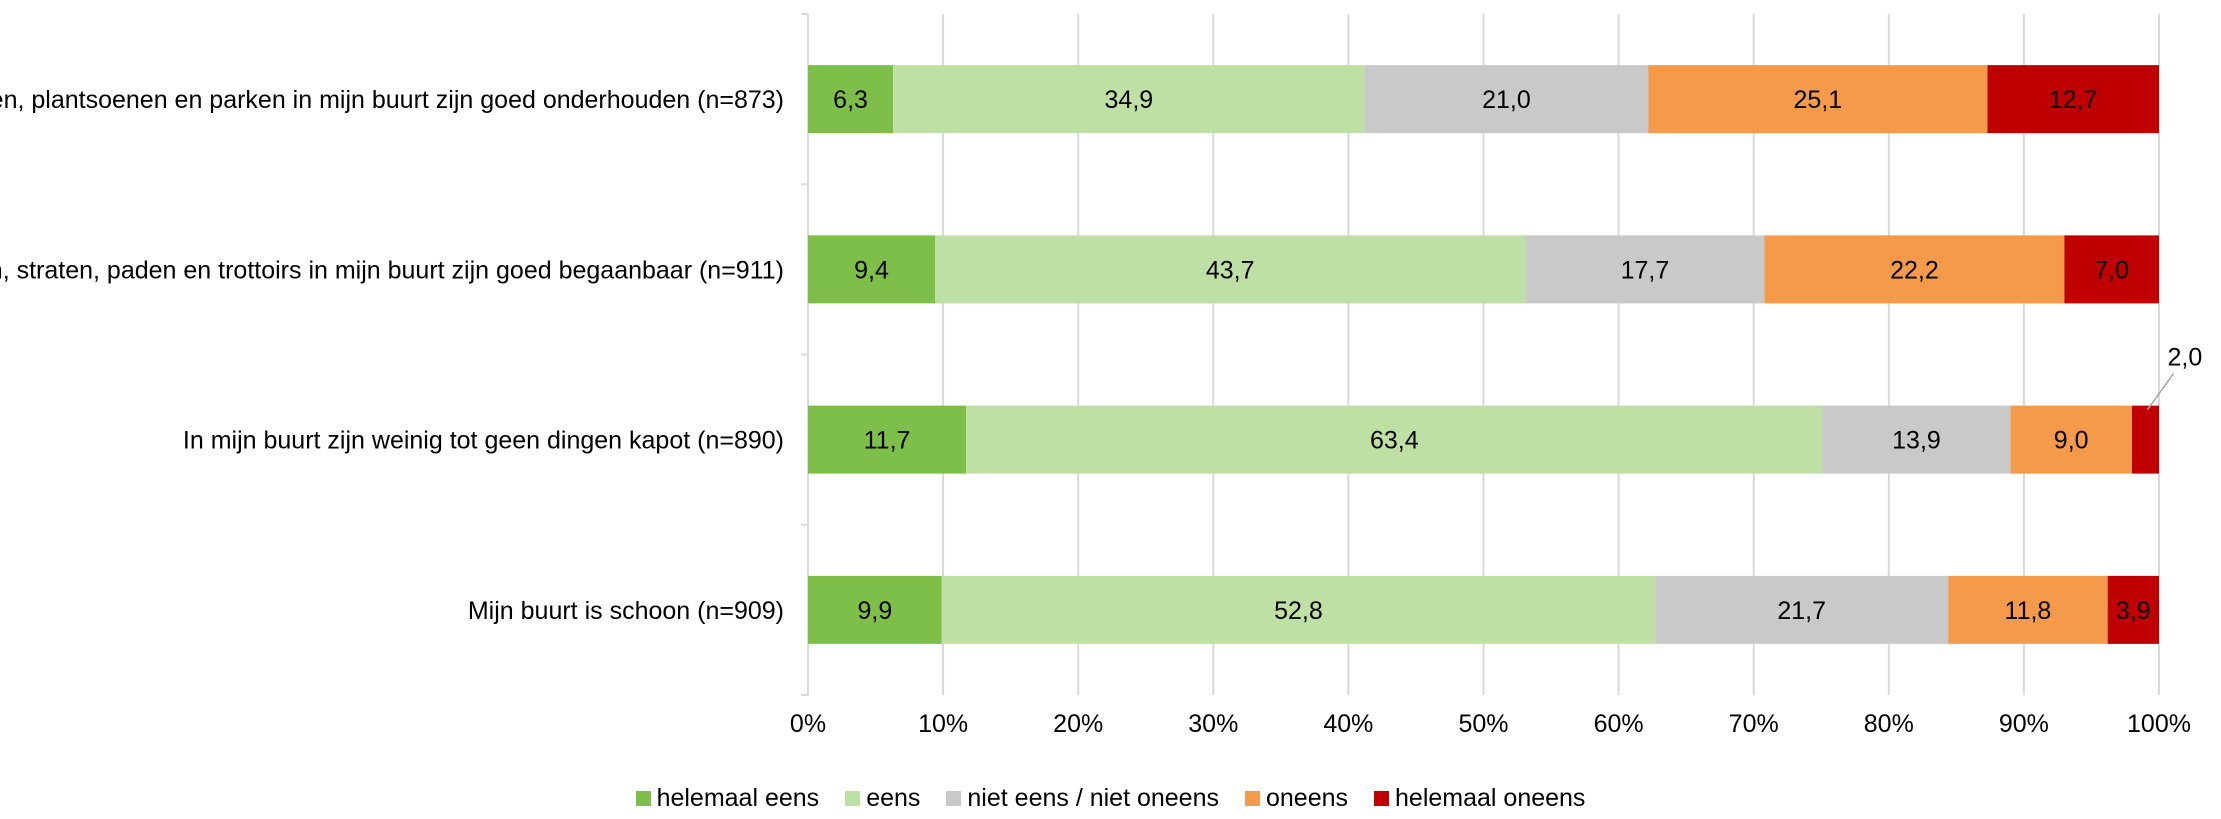  Describe the element at coordinates (1307, 797) in the screenshot. I see `legend-label: oneens` at that location.